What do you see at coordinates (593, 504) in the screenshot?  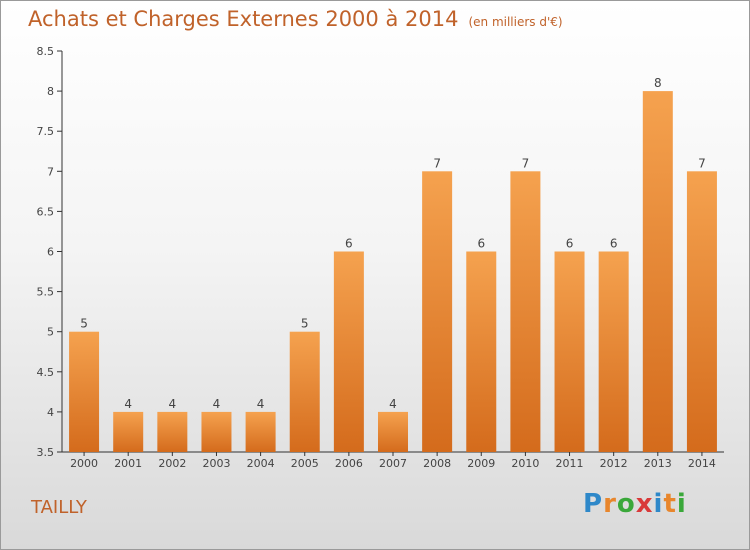 I see `logo-letter: P` at bounding box center [593, 504].